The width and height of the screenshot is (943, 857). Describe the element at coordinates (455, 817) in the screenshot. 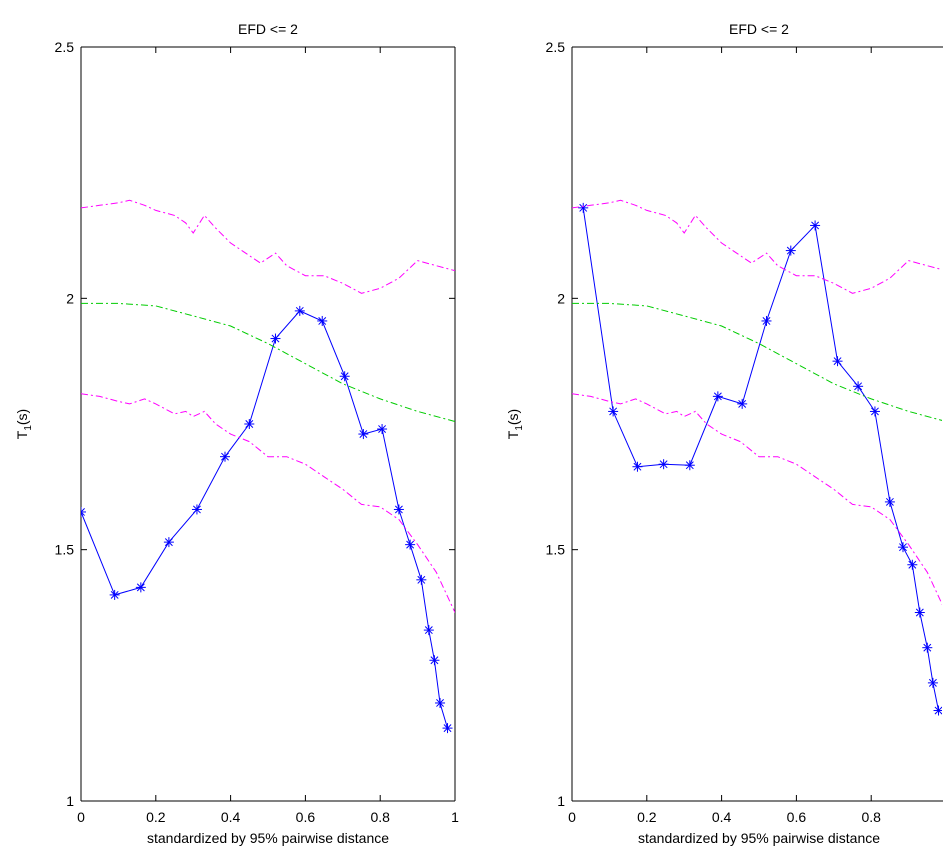

I see `x-tick-label: 1` at that location.